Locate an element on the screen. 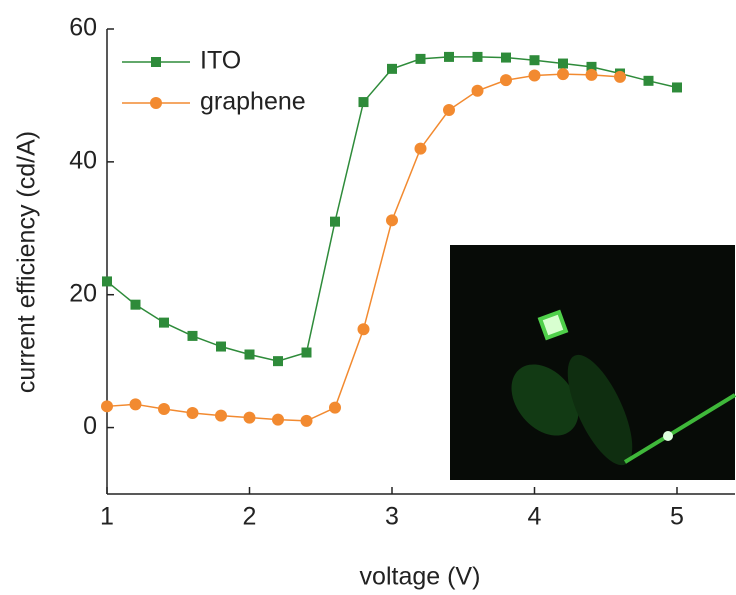 Image resolution: width=736 pixels, height=595 pixels. y-tick-label: 0 is located at coordinates (90, 426).